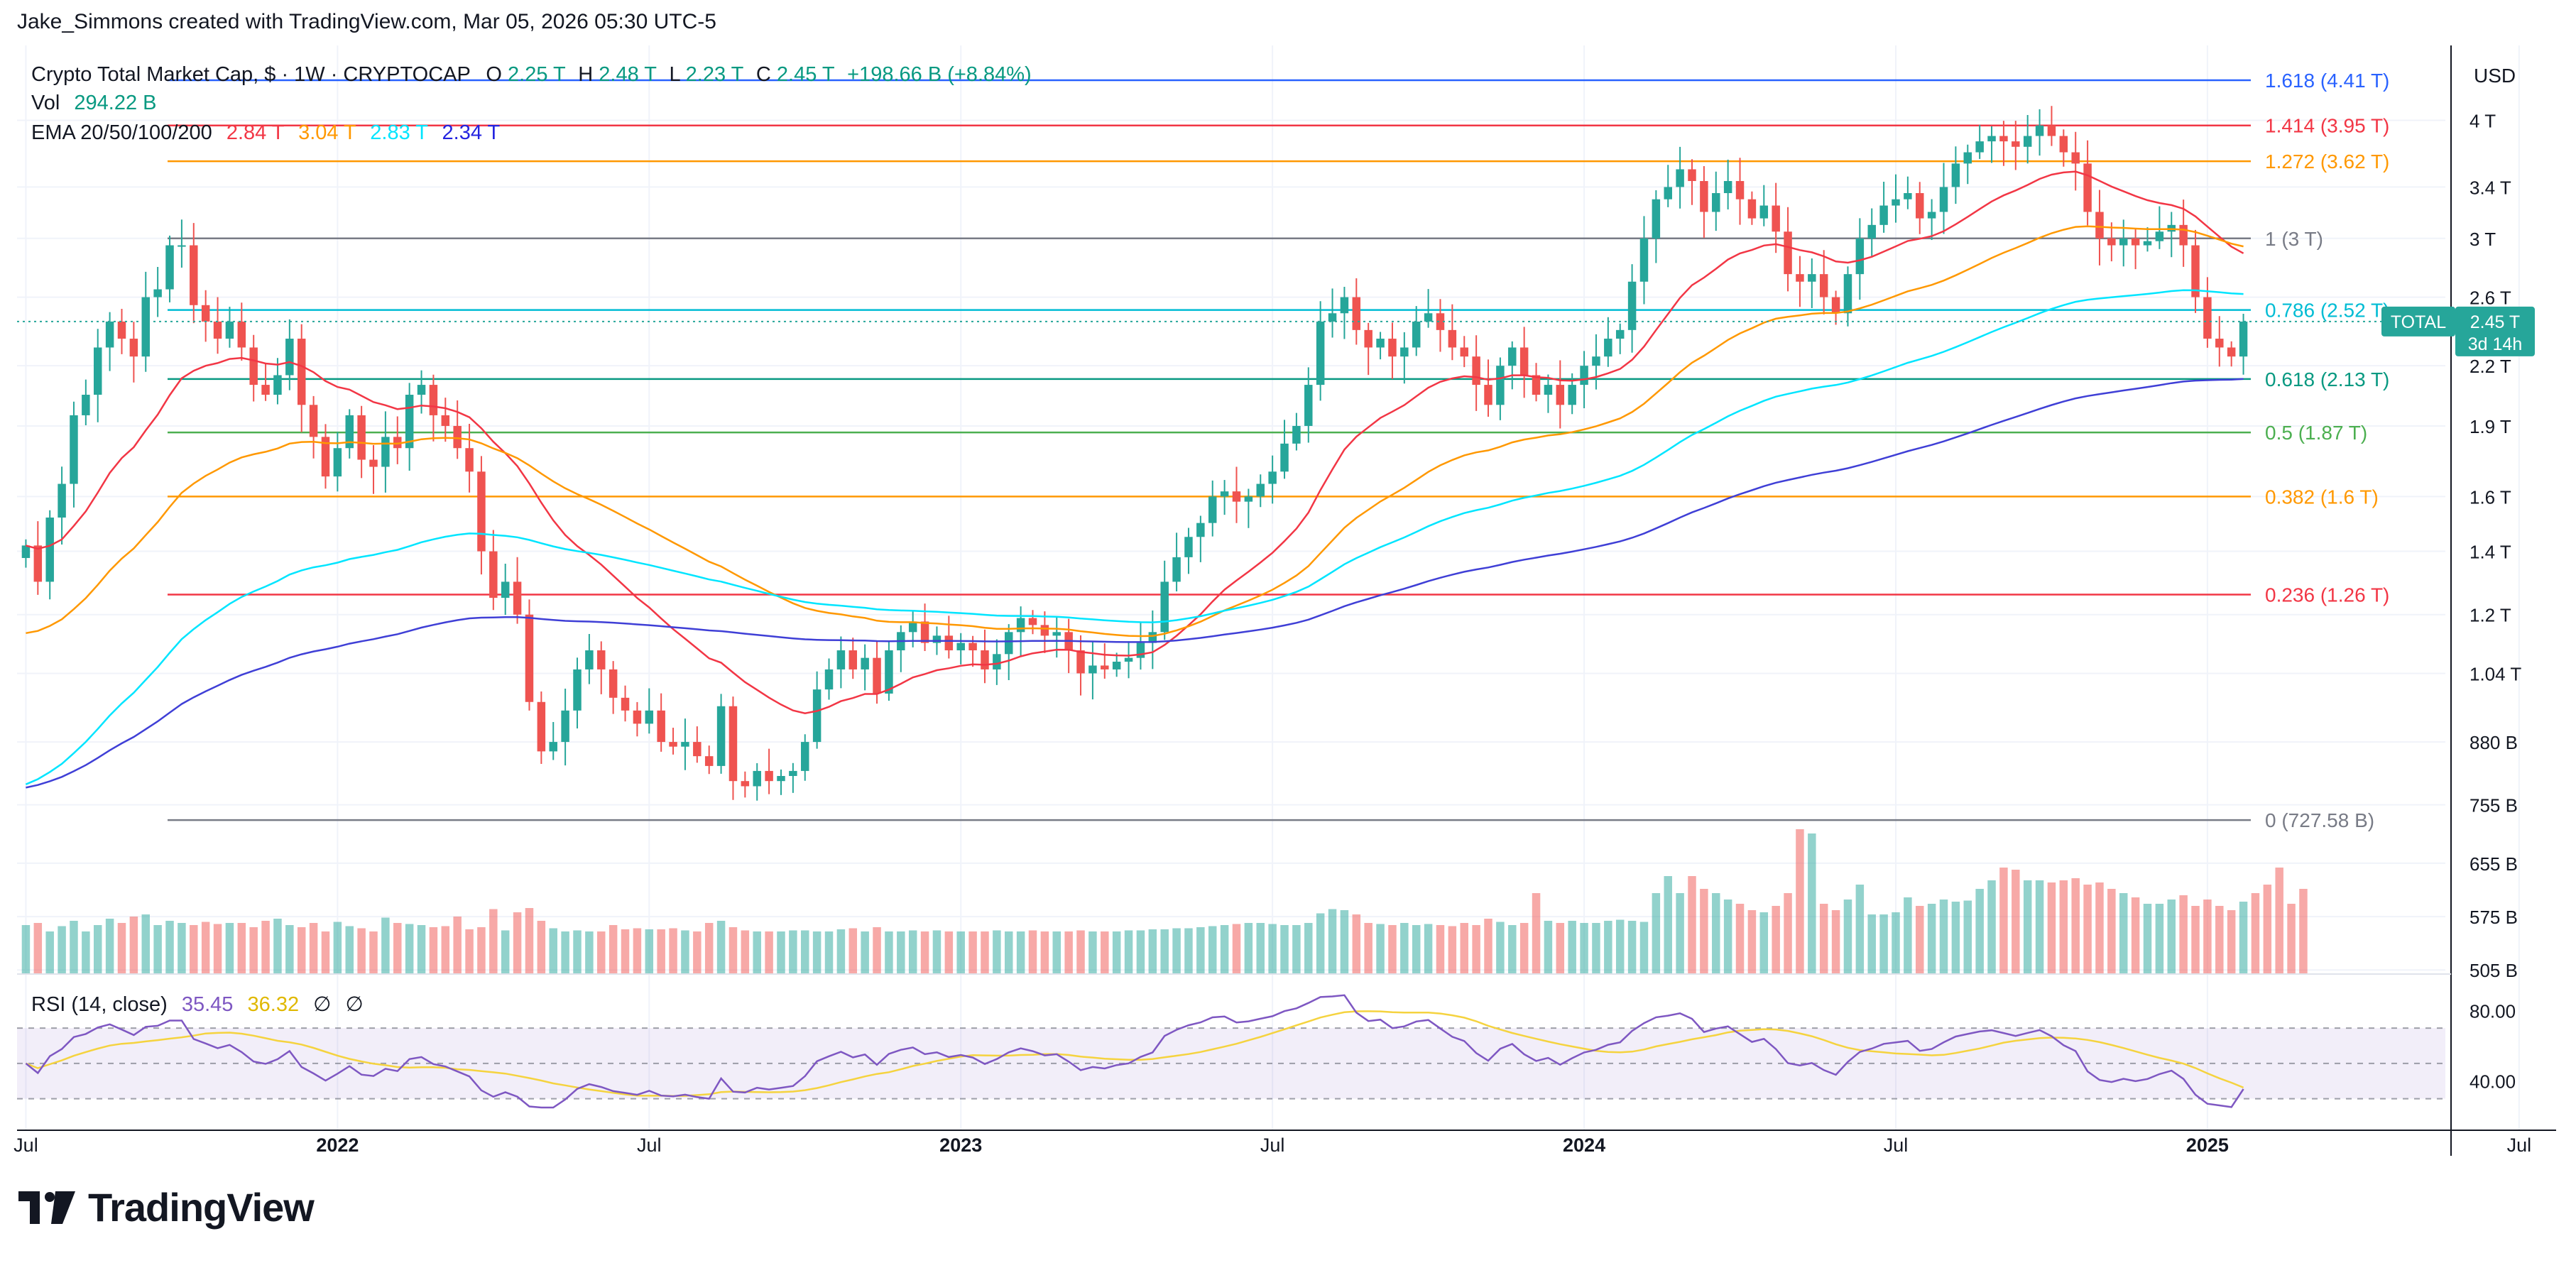 Image resolution: width=2576 pixels, height=1263 pixels. I want to click on price-tick-label: 3.4 T, so click(2490, 187).